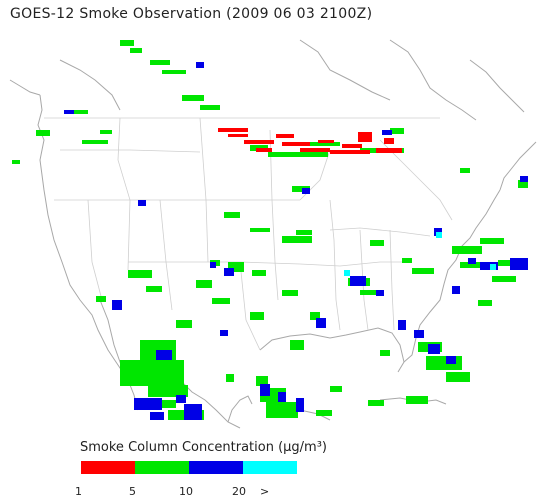 The image size is (540, 504). I want to click on legend-swatch-green, so click(162, 467).